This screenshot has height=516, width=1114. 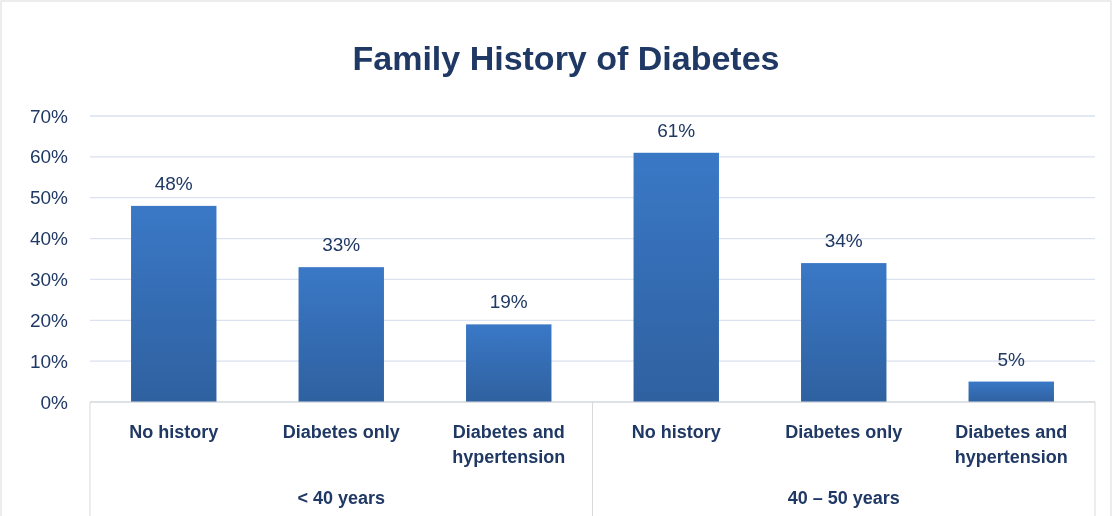 I want to click on data-label: 33%, so click(x=341, y=245).